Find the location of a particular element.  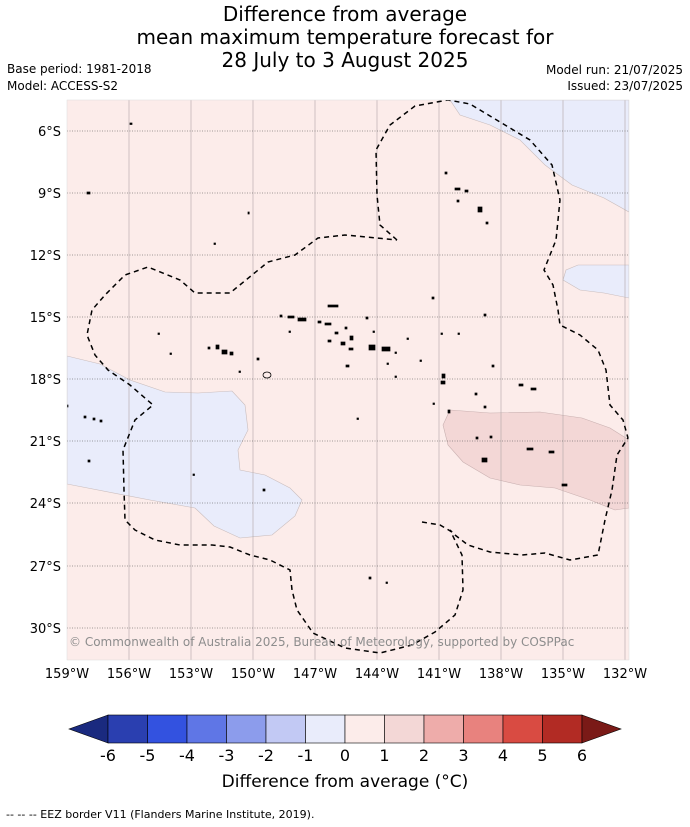

colorbar-tick-labels: -6 -5 -4 -3 -2 -1 0 1 2 3 4 5 6 is located at coordinates (343, 755).